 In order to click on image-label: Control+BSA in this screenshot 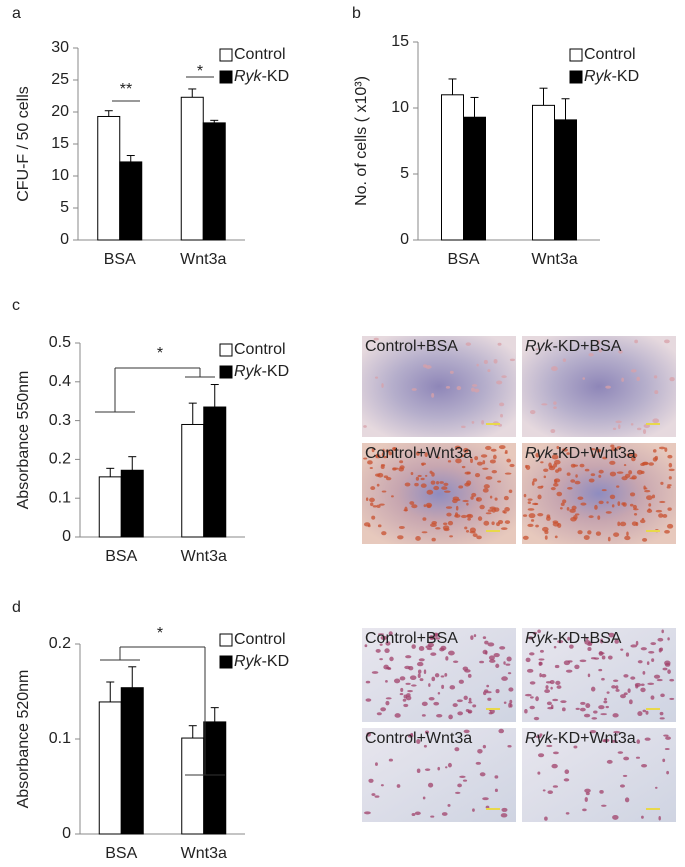, I will do `click(411, 346)`.